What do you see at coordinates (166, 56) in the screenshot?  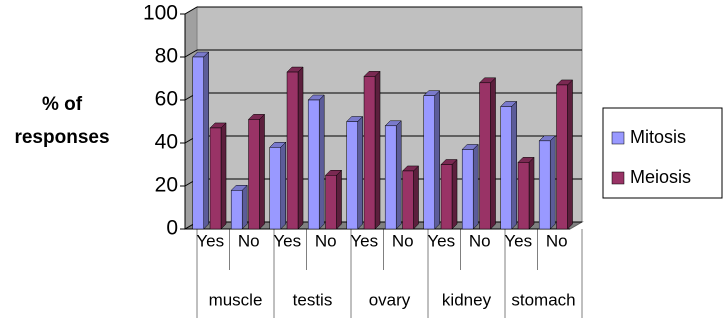 I see `y-tick-label: 80` at bounding box center [166, 56].